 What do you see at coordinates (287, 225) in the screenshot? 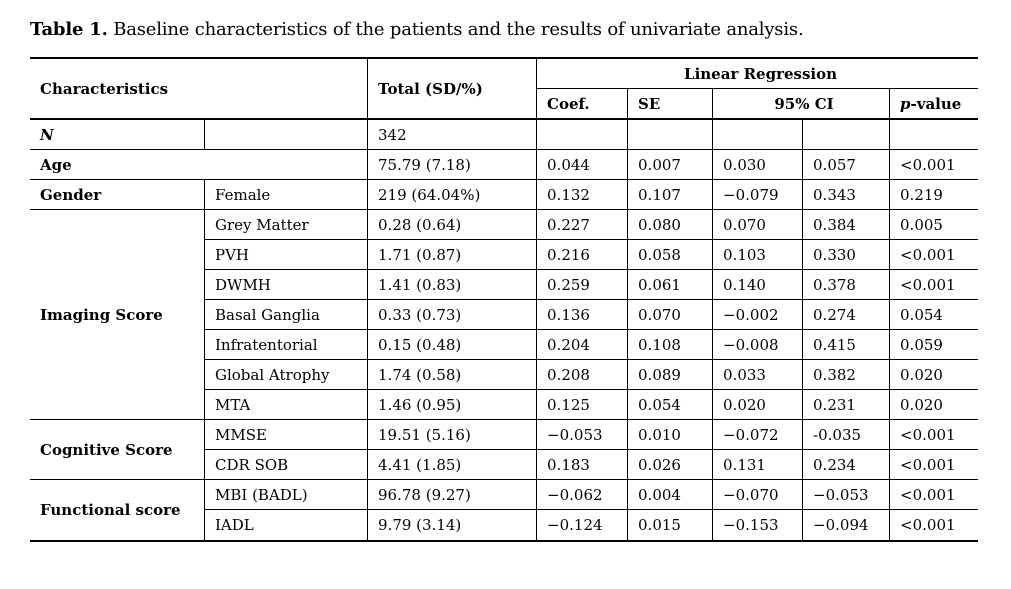
I see `table-cell: Grey Matter` at bounding box center [287, 225].